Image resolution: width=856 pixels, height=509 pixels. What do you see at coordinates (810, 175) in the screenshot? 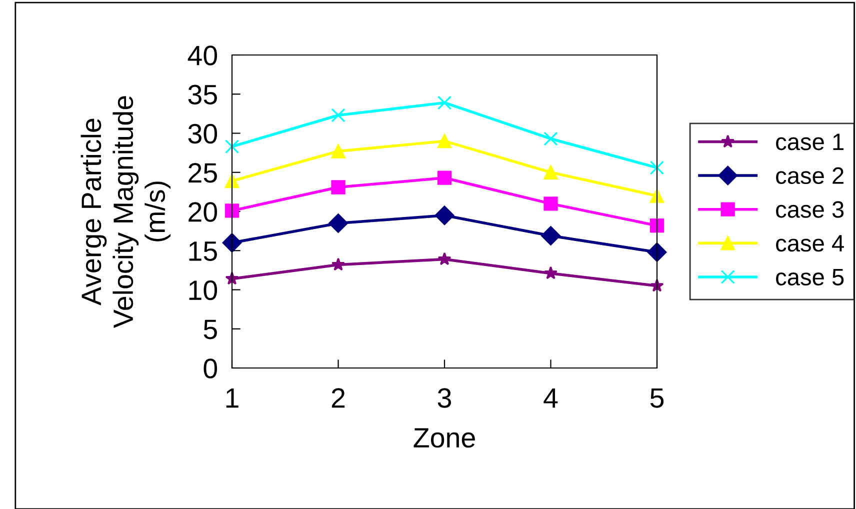
I see `legend-label: case 2` at bounding box center [810, 175].